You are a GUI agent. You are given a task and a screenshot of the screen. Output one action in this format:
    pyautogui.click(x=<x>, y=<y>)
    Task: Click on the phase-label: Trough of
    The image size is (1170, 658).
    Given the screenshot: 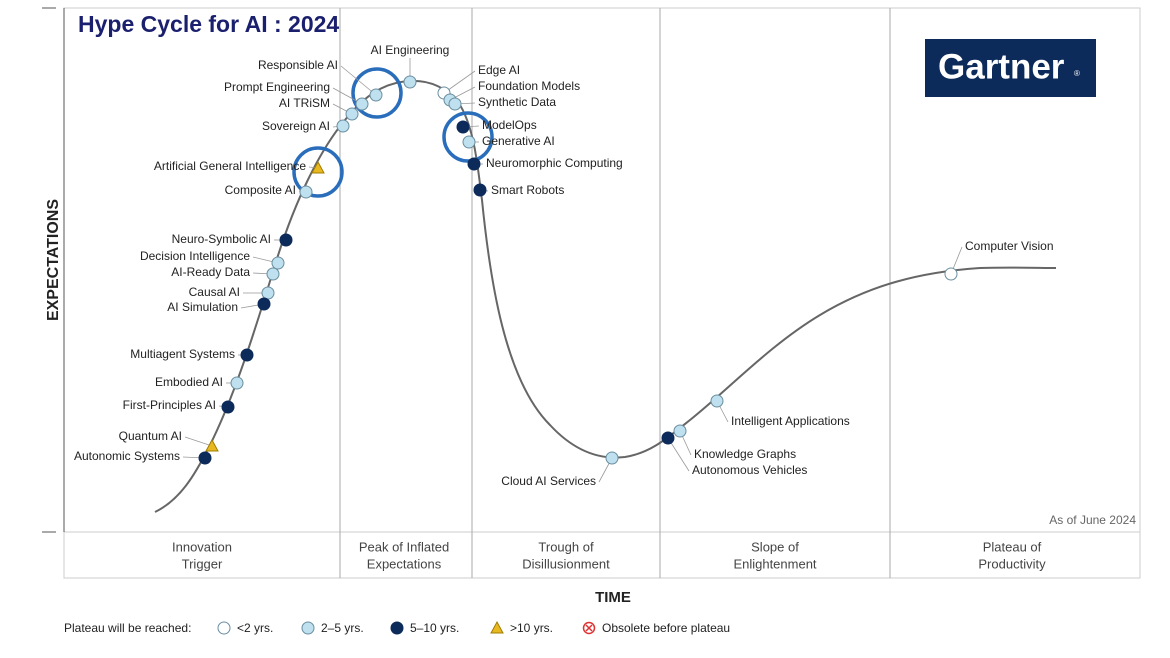 What is the action you would take?
    pyautogui.click(x=566, y=546)
    